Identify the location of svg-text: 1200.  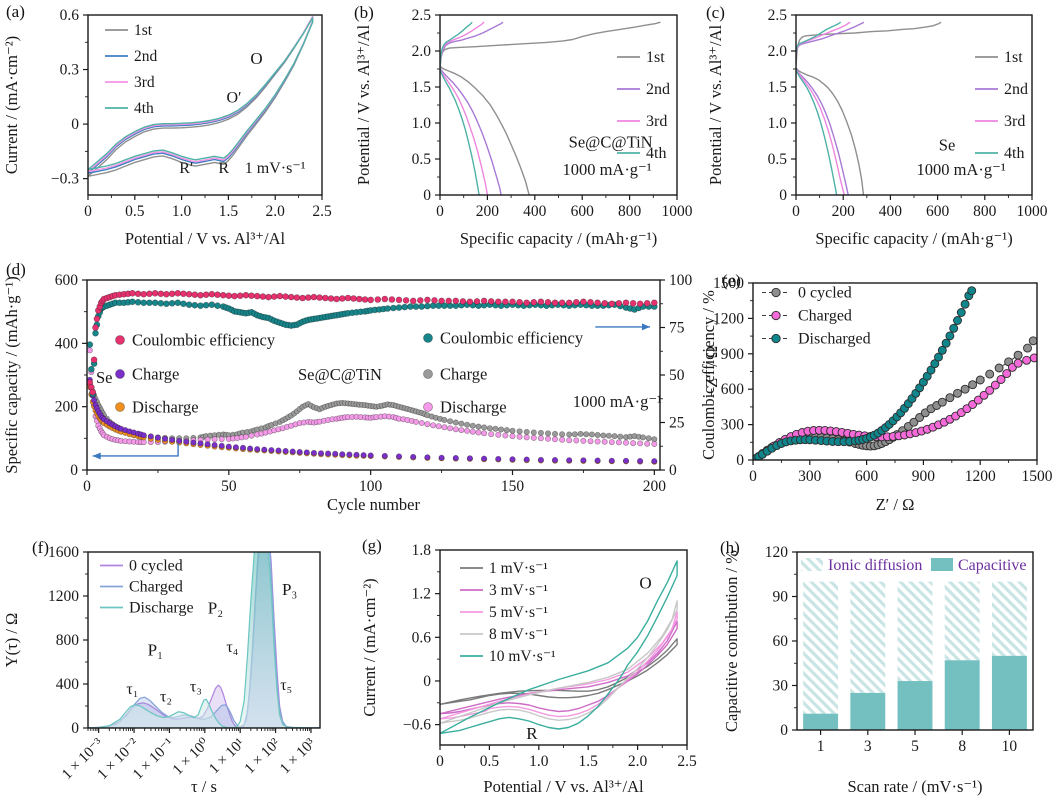
(63, 596).